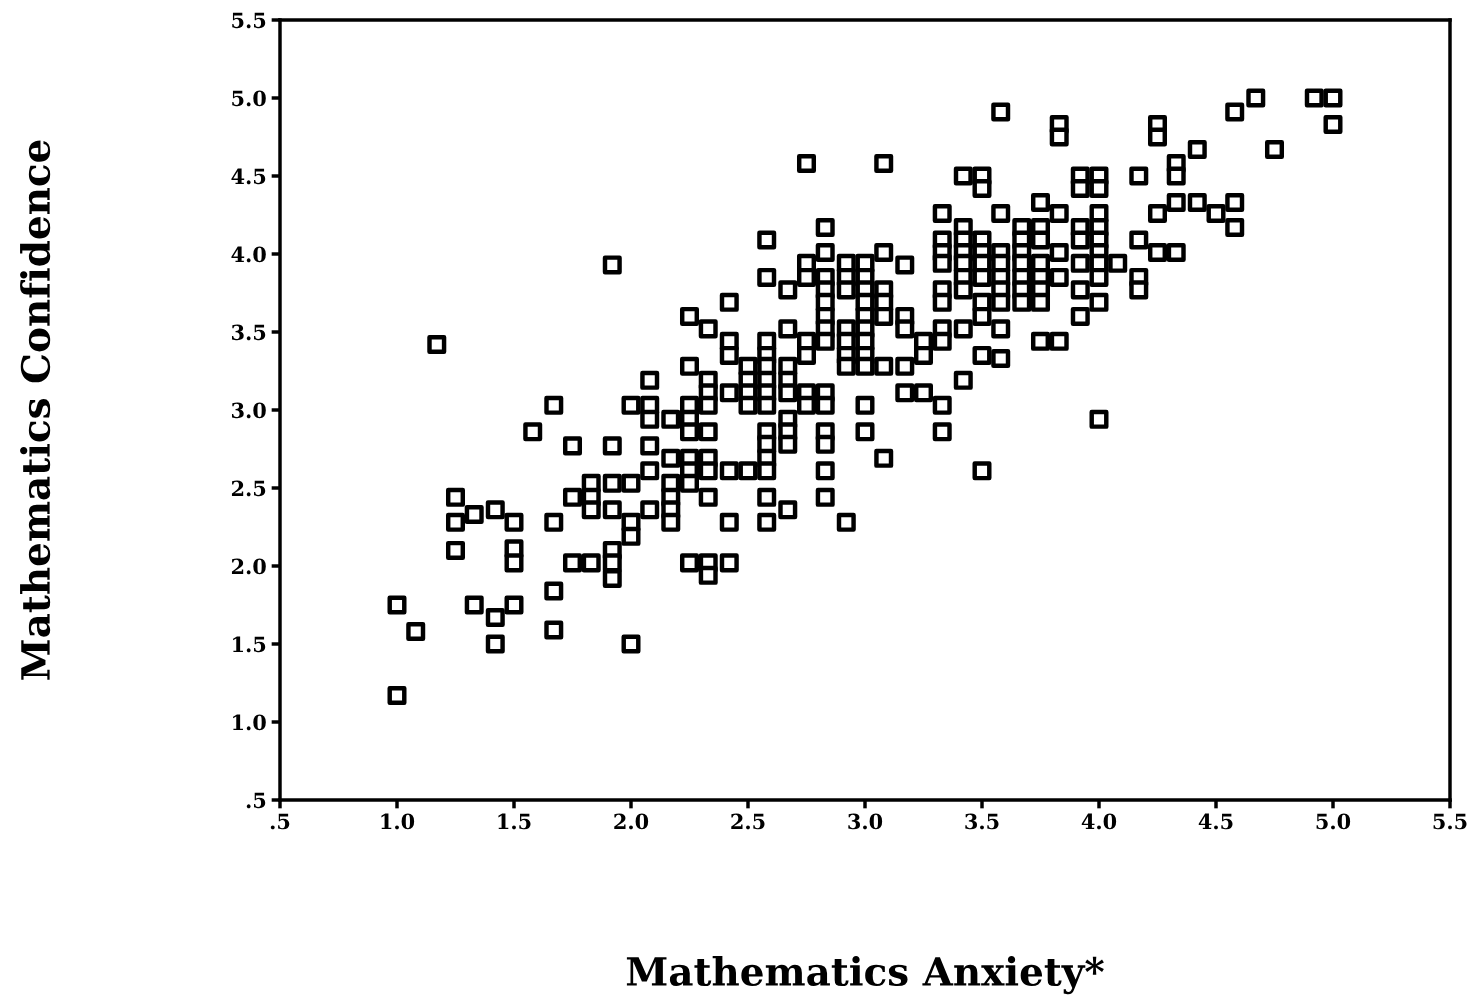  Describe the element at coordinates (748, 821) in the screenshot. I see `x-tick-label: 2.5` at that location.